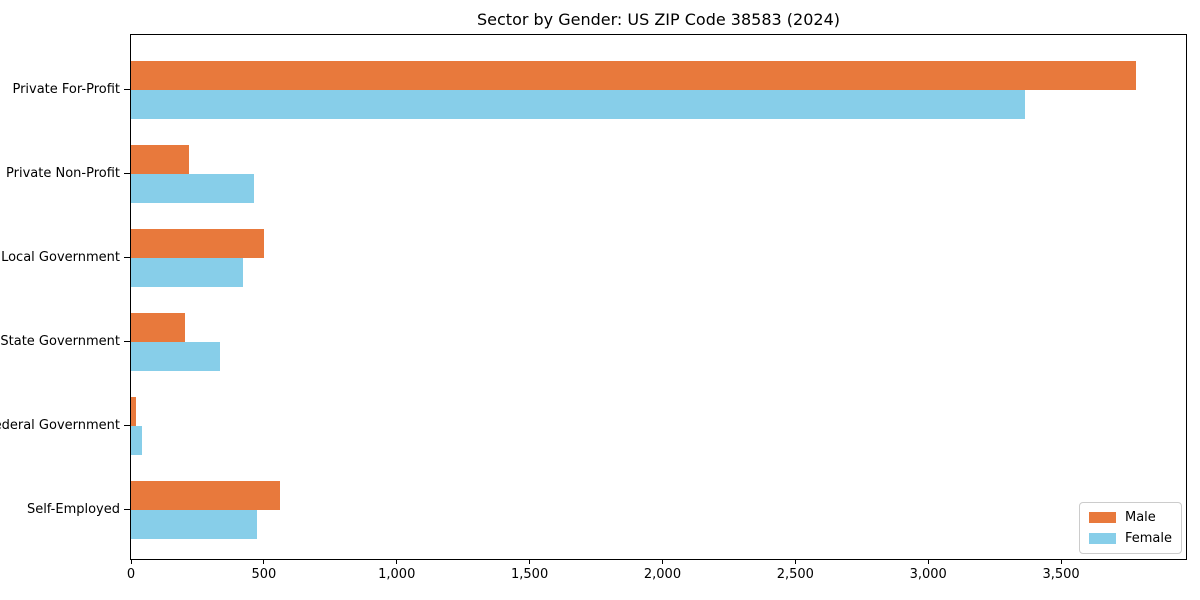 Image resolution: width=1200 pixels, height=600 pixels. Describe the element at coordinates (530, 574) in the screenshot. I see `x-tick-label: 1,500` at that location.